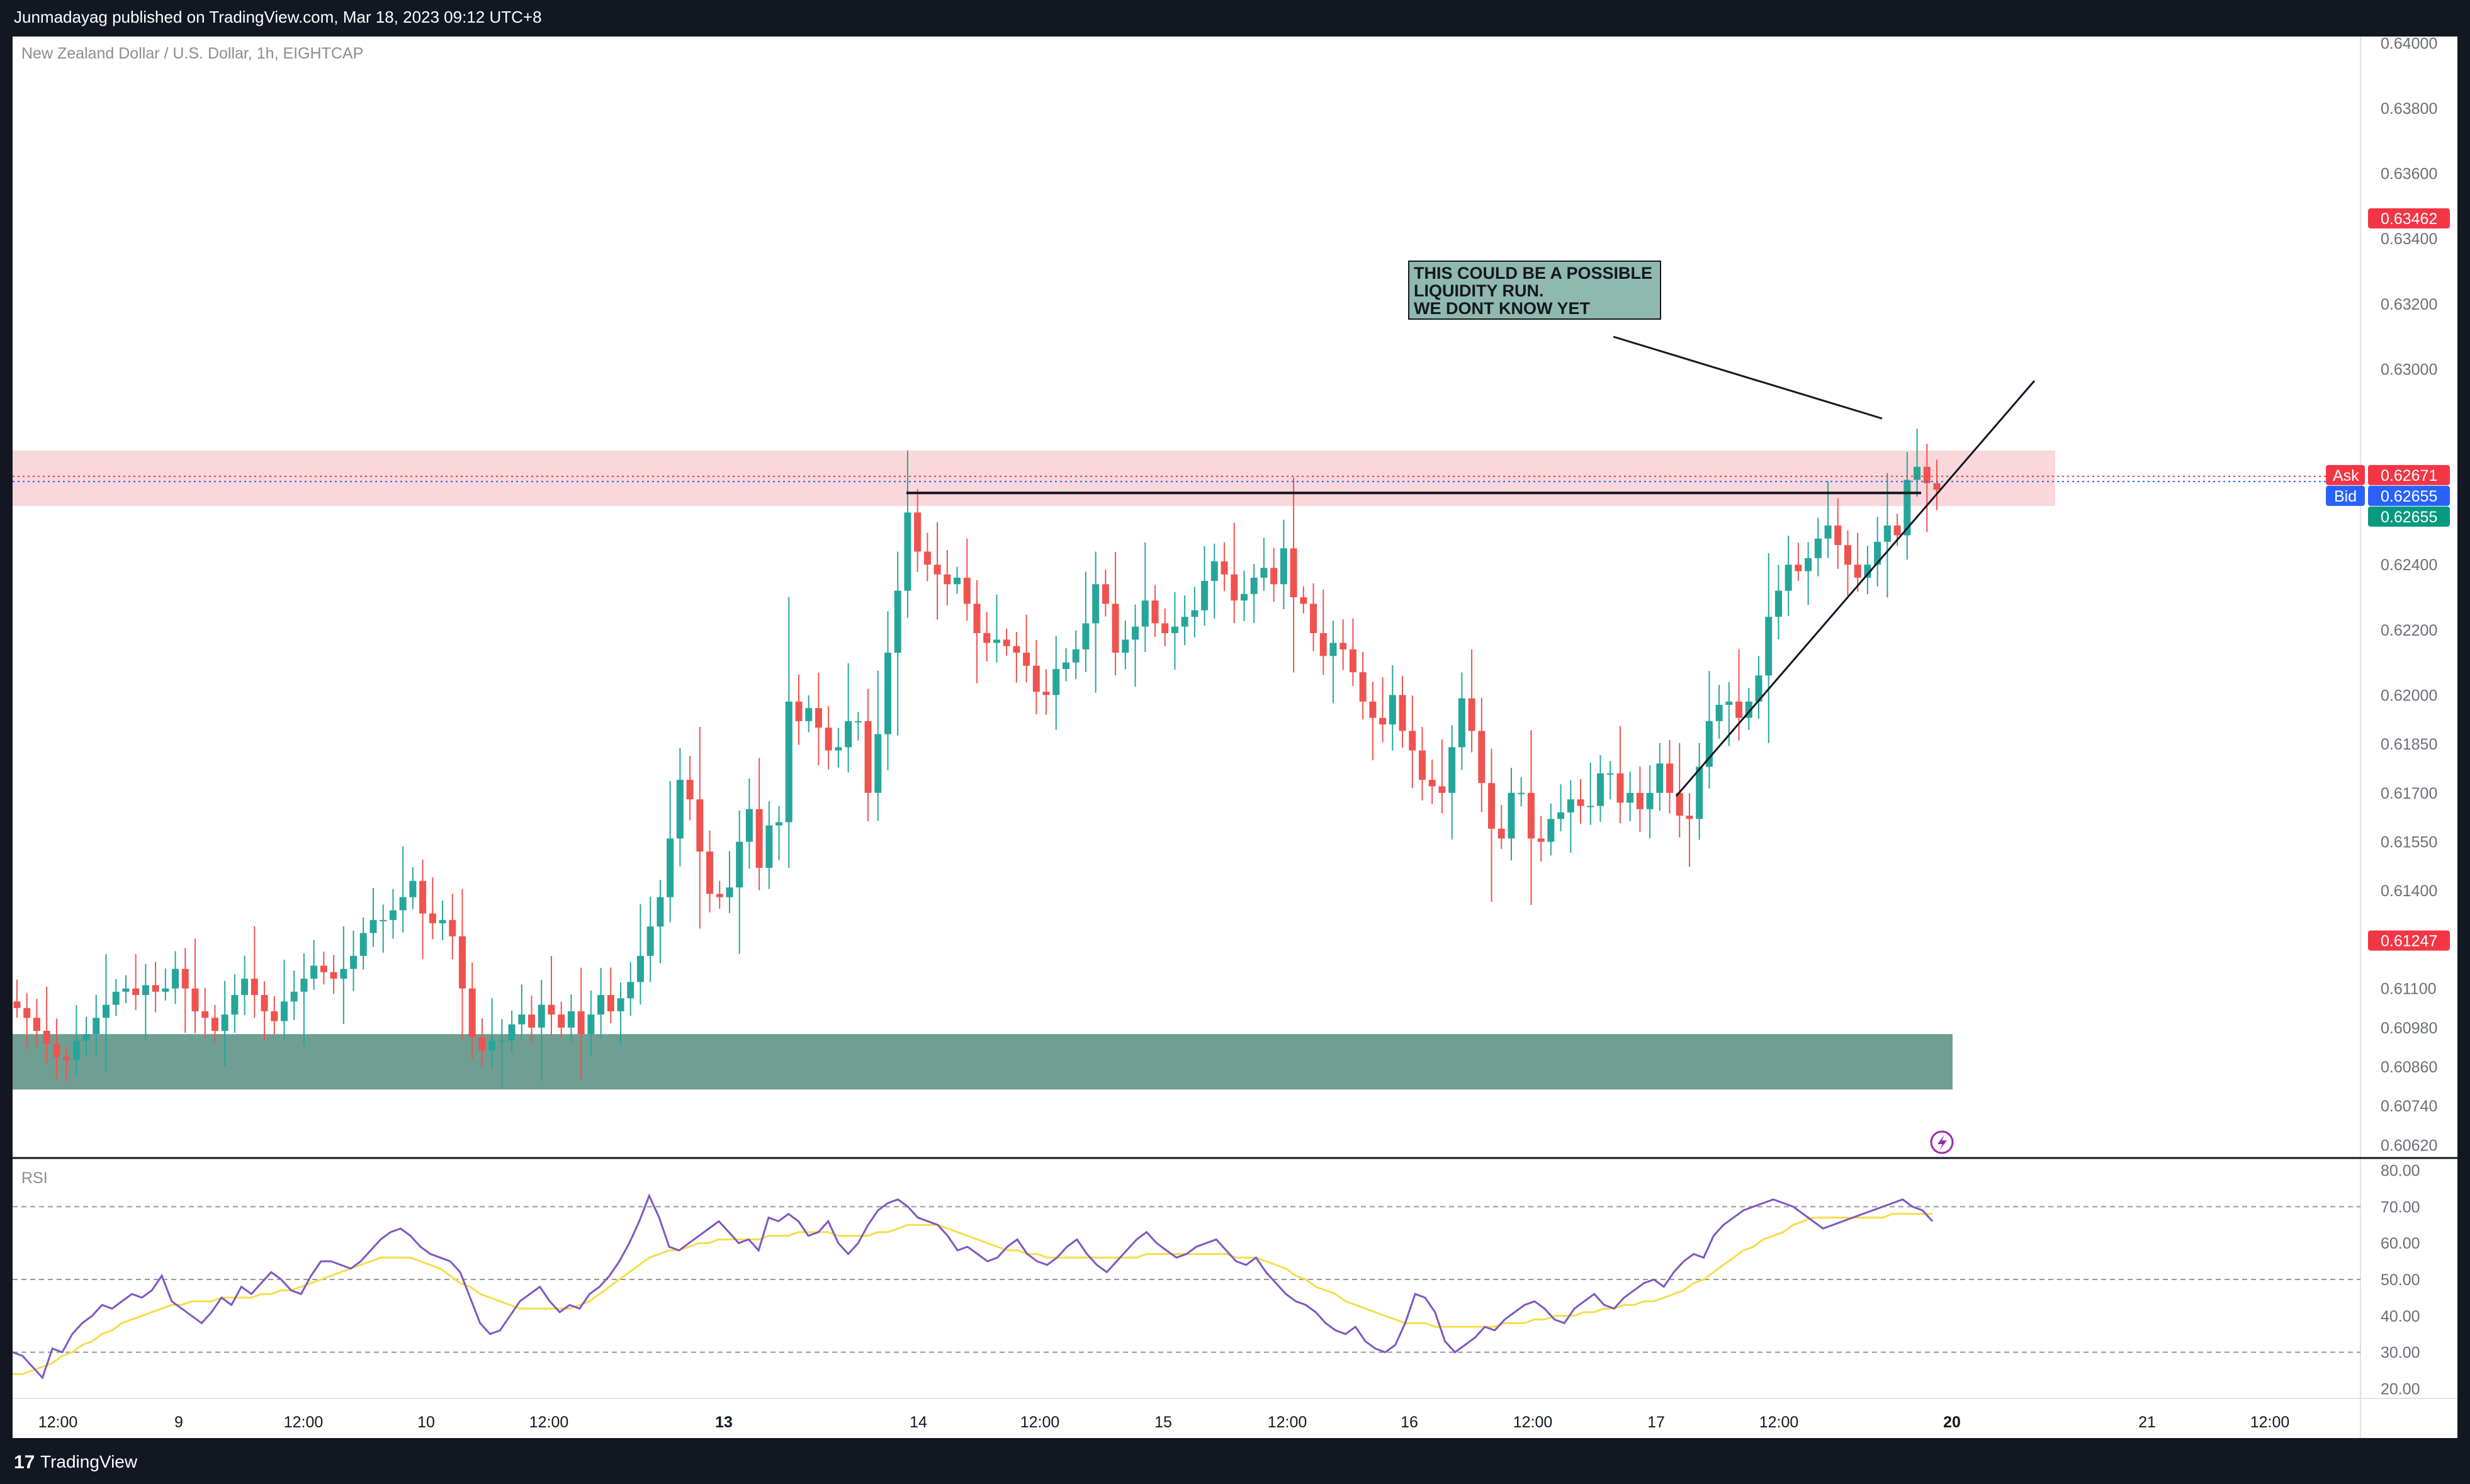 The height and width of the screenshot is (1484, 2470). What do you see at coordinates (983, 1062) in the screenshot?
I see `demand-zone` at bounding box center [983, 1062].